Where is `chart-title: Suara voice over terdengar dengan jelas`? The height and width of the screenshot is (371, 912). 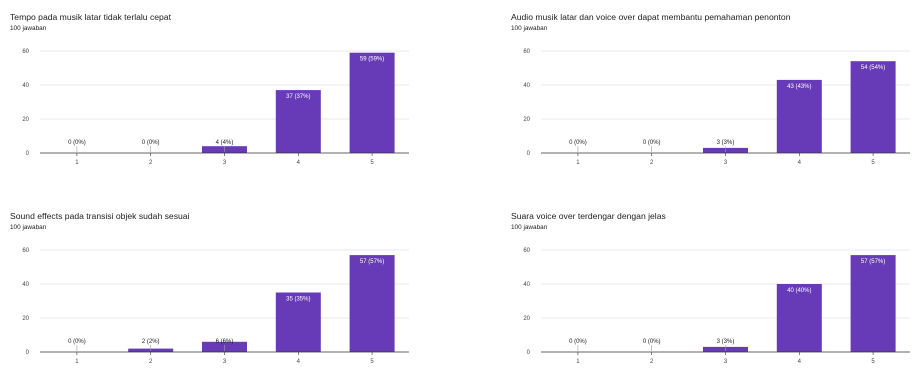 chart-title: Suara voice over terdengar dengan jelas is located at coordinates (588, 216).